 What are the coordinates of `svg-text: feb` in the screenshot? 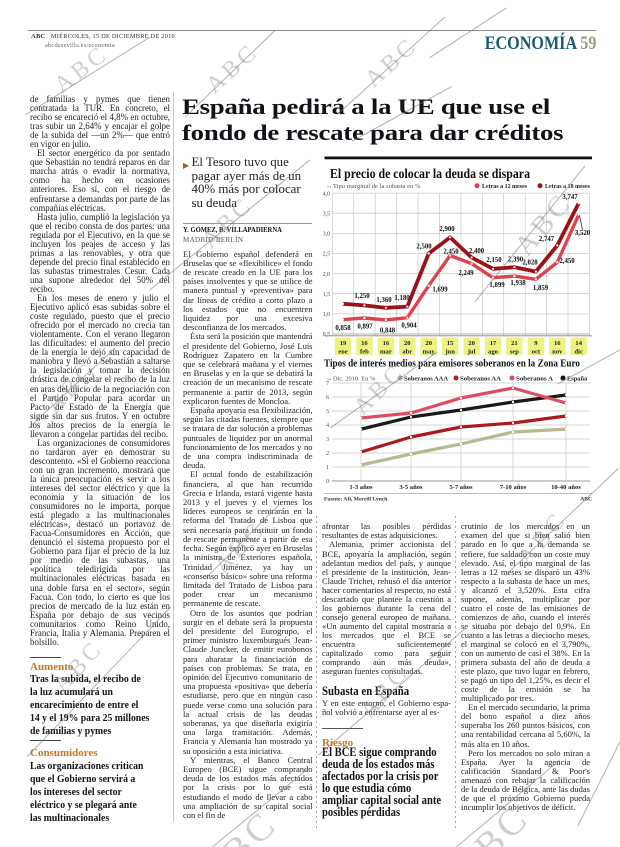 It's located at (364, 351).